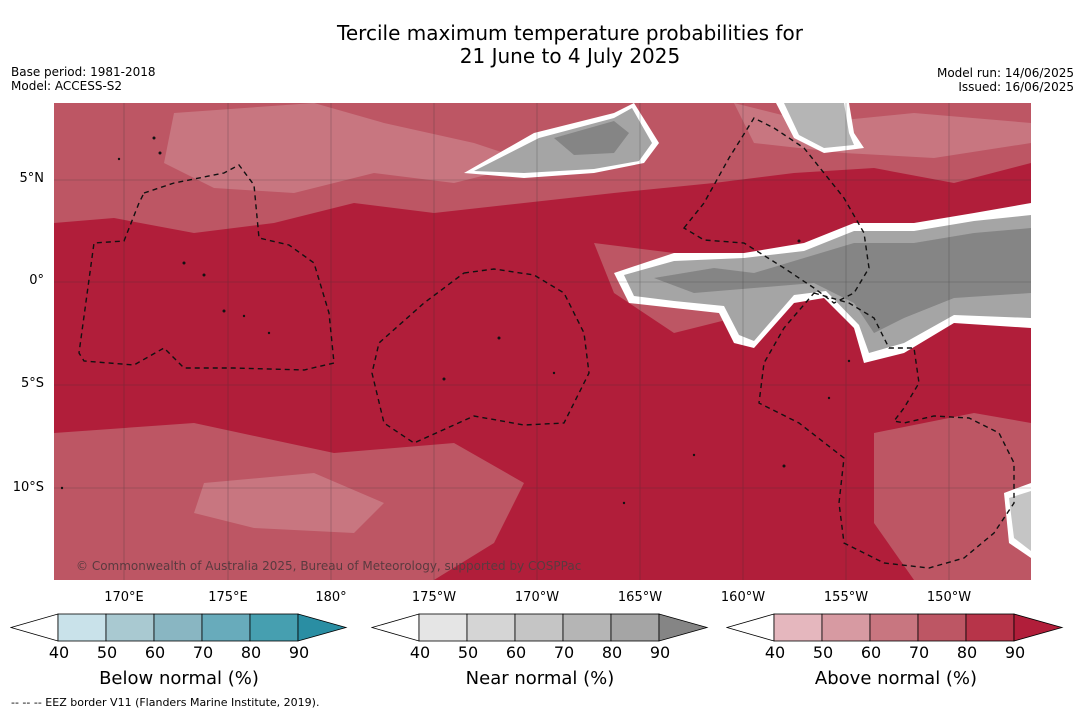  Describe the element at coordinates (1020, 521) in the screenshot. I see `near-normal-se` at that location.